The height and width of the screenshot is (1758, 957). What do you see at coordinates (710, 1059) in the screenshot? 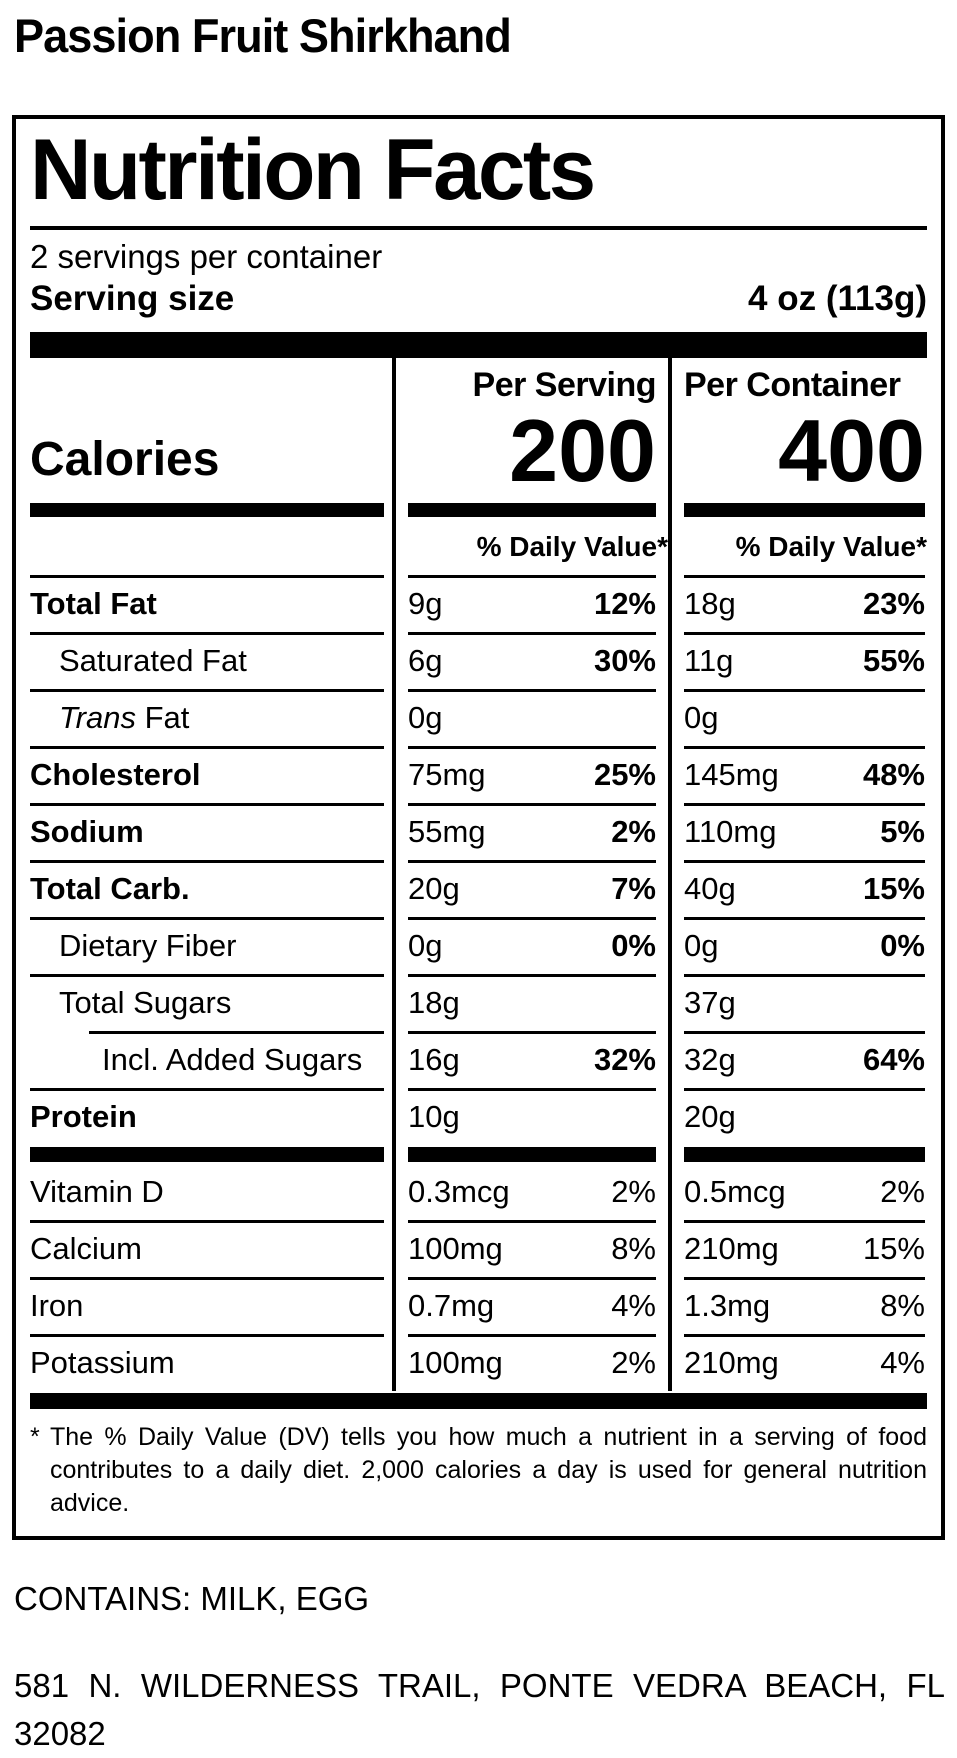
I see `container-amount: 32g` at bounding box center [710, 1059].